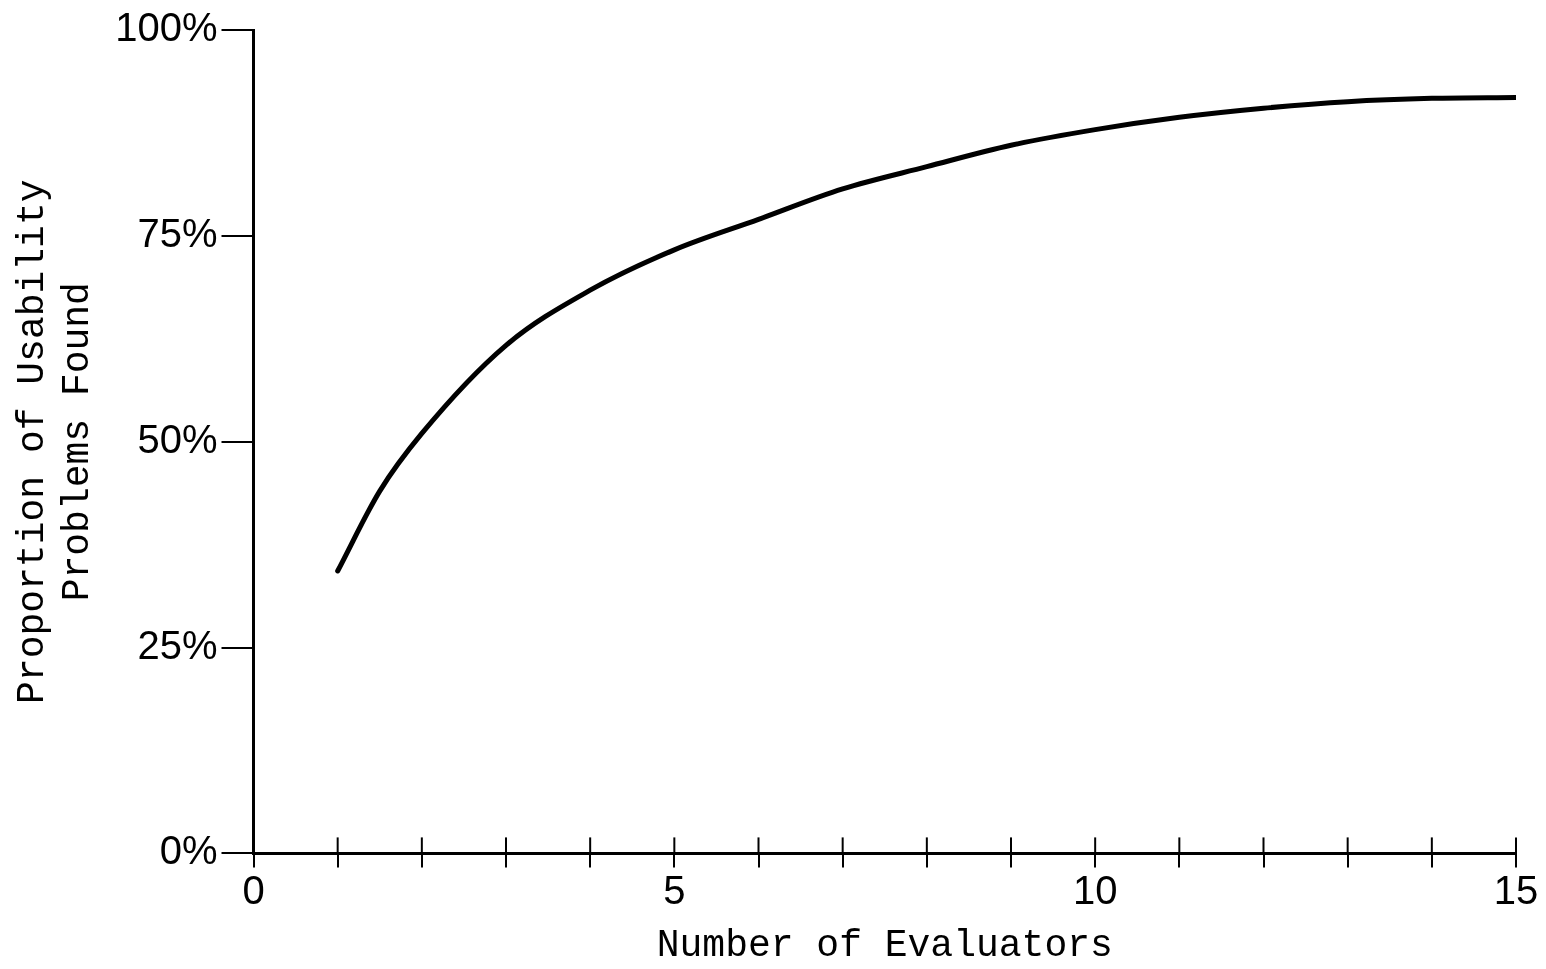 This screenshot has width=1546, height=969. What do you see at coordinates (177, 644) in the screenshot?
I see `y-tick-label: 25%` at bounding box center [177, 644].